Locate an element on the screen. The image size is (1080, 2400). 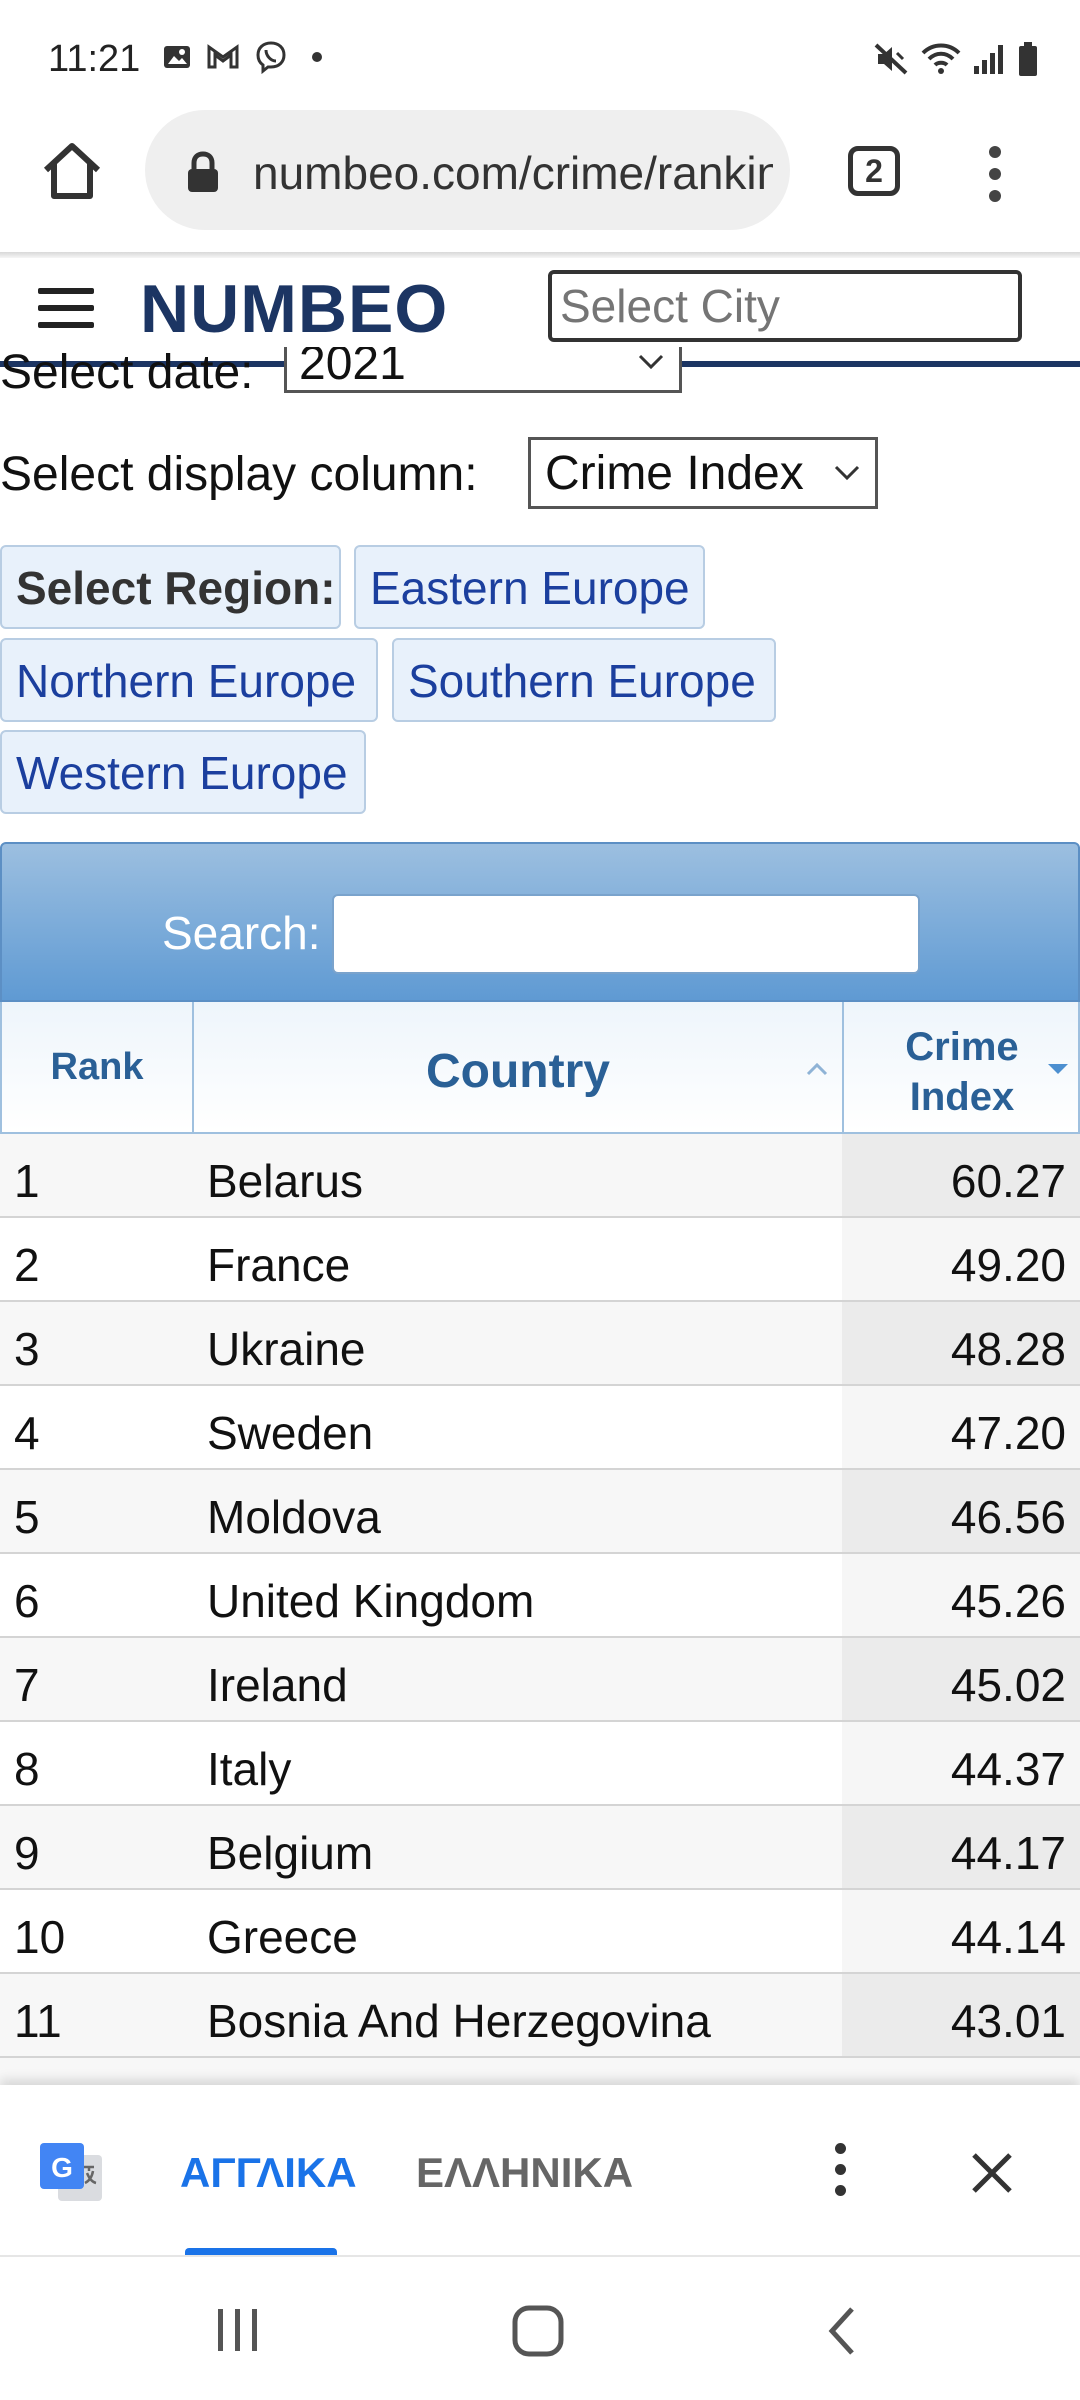
row-index-cell: 49.20 is located at coordinates (961, 1259).